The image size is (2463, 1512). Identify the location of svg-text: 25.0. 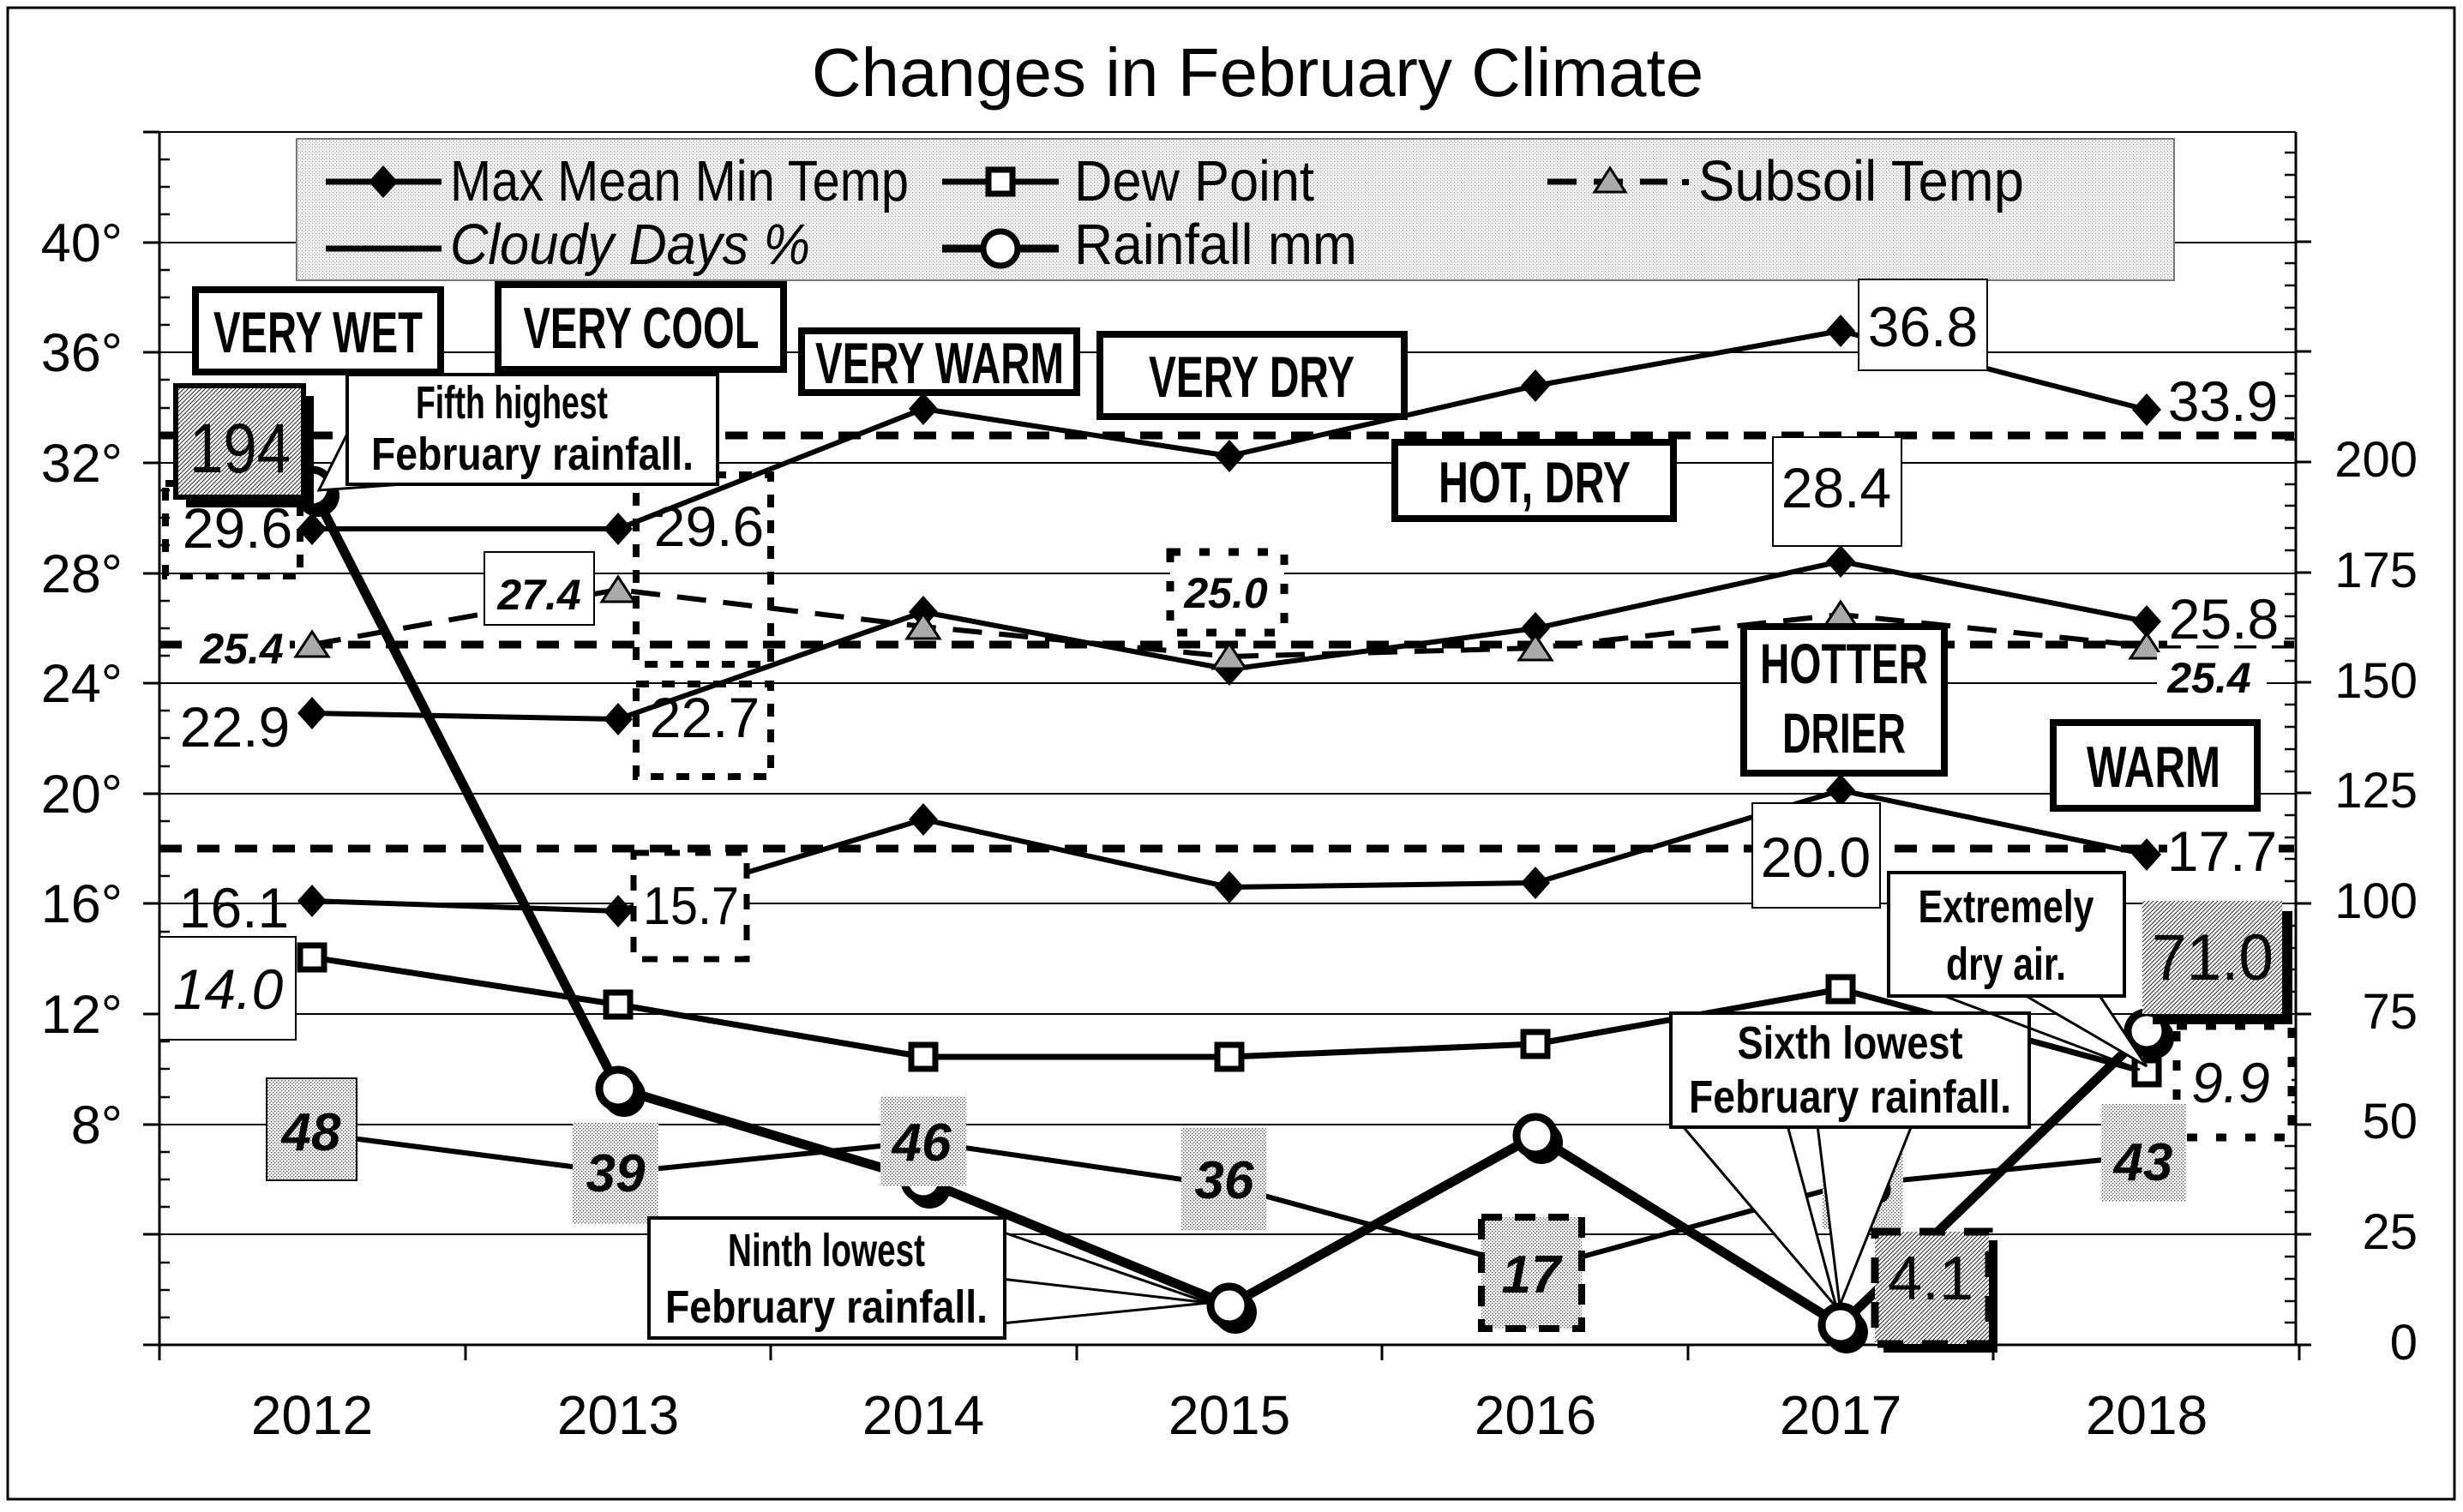
(1225, 593).